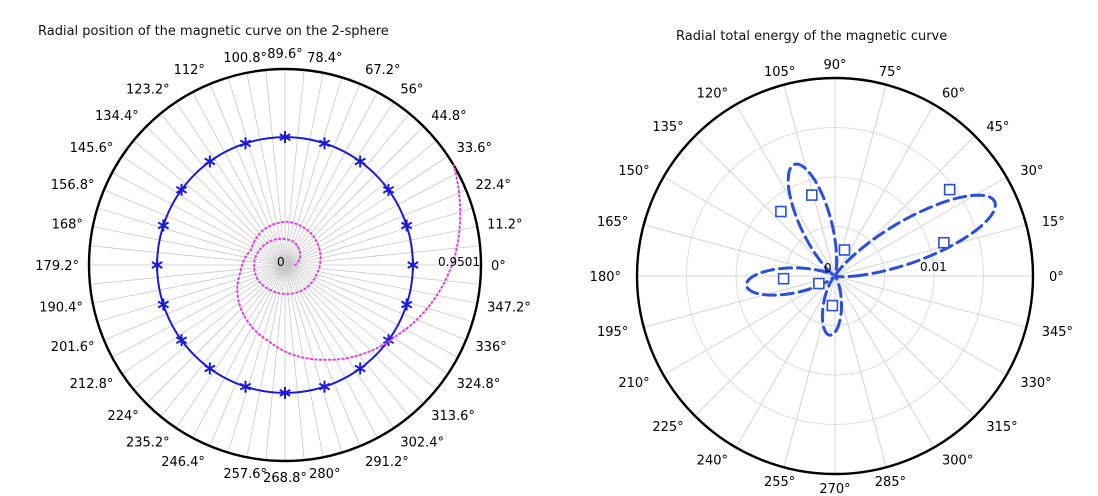  What do you see at coordinates (1057, 332) in the screenshot?
I see `angle-tick-label: 345°` at bounding box center [1057, 332].